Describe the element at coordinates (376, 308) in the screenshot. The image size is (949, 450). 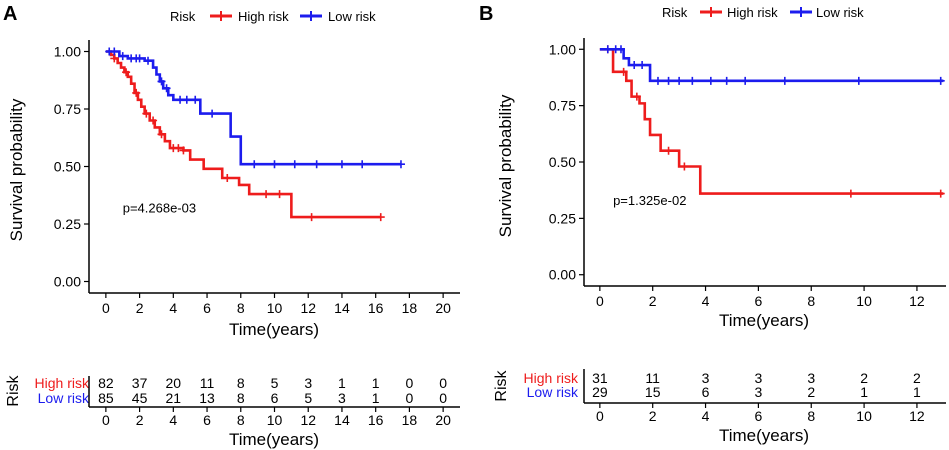
I see `x-tick-label: 16` at that location.